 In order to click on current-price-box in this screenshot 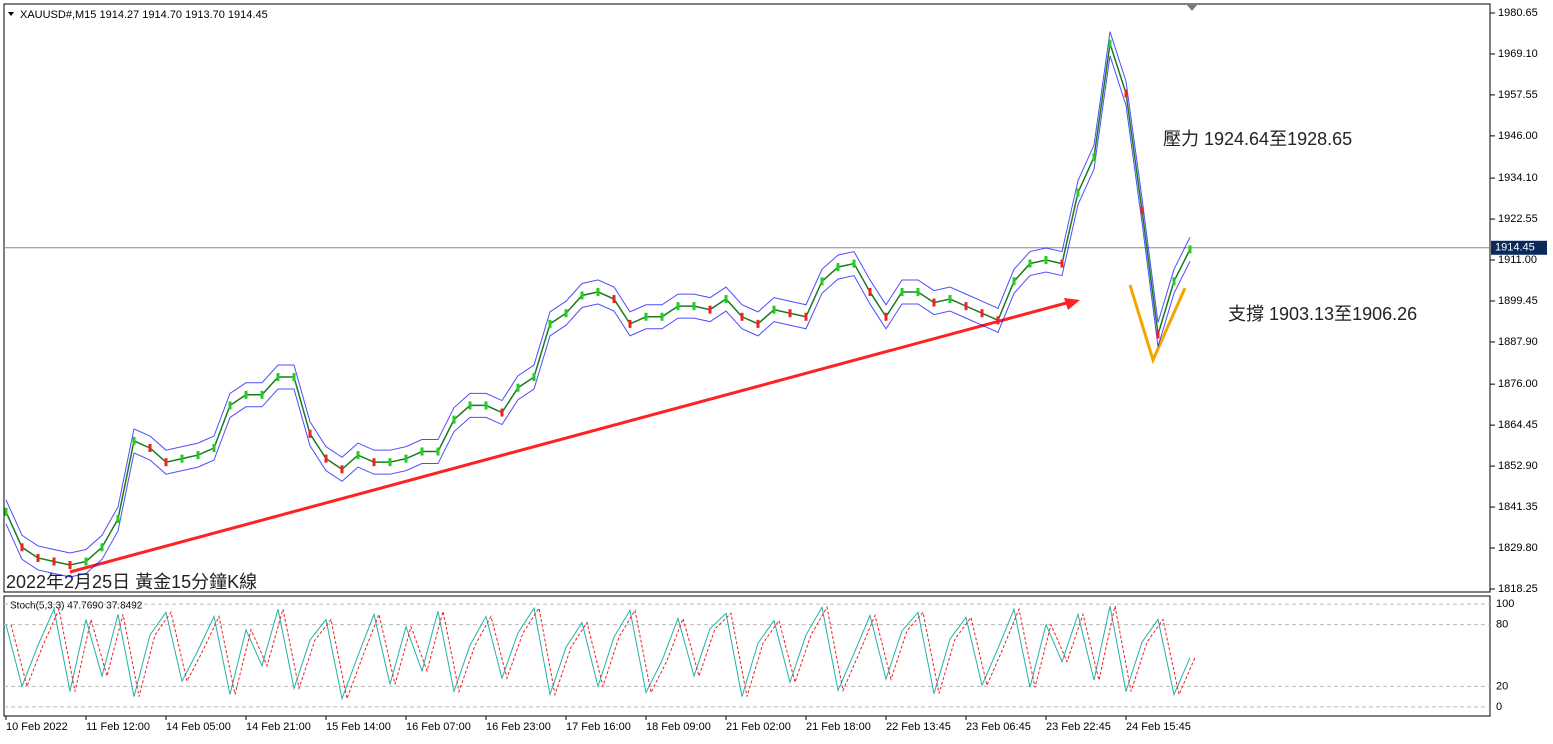, I will do `click(1519, 247)`.